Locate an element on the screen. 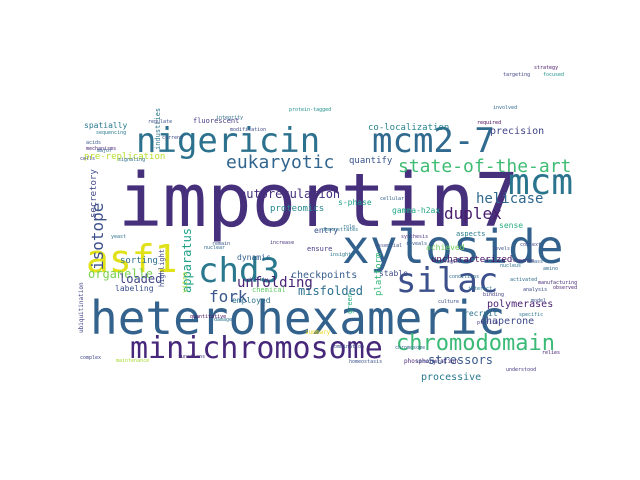  cloud-word: cellular is located at coordinates (392, 199).